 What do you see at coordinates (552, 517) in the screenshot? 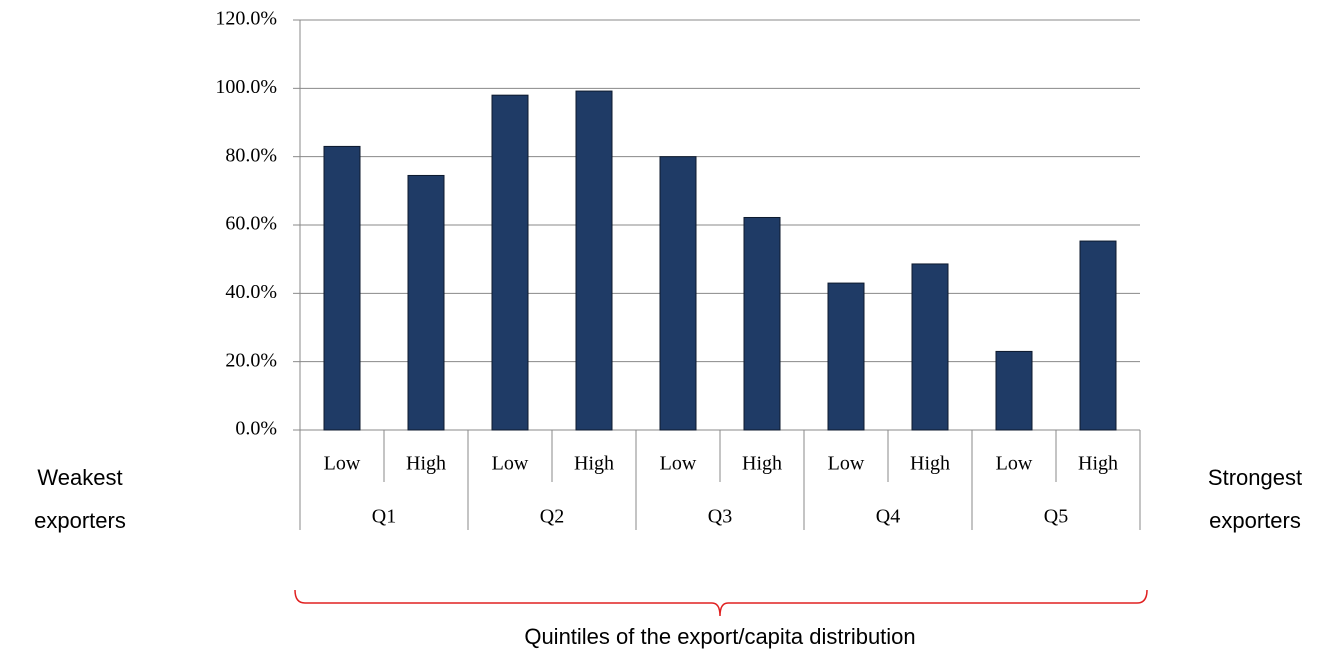
I see `group-label: Q2` at bounding box center [552, 517].